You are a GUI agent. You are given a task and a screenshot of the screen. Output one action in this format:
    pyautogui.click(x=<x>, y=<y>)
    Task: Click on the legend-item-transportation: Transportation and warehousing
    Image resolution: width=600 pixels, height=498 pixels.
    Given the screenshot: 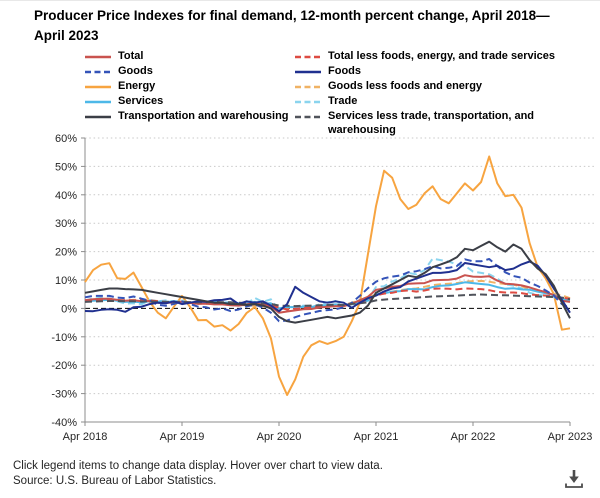 What is the action you would take?
    pyautogui.click(x=190, y=116)
    